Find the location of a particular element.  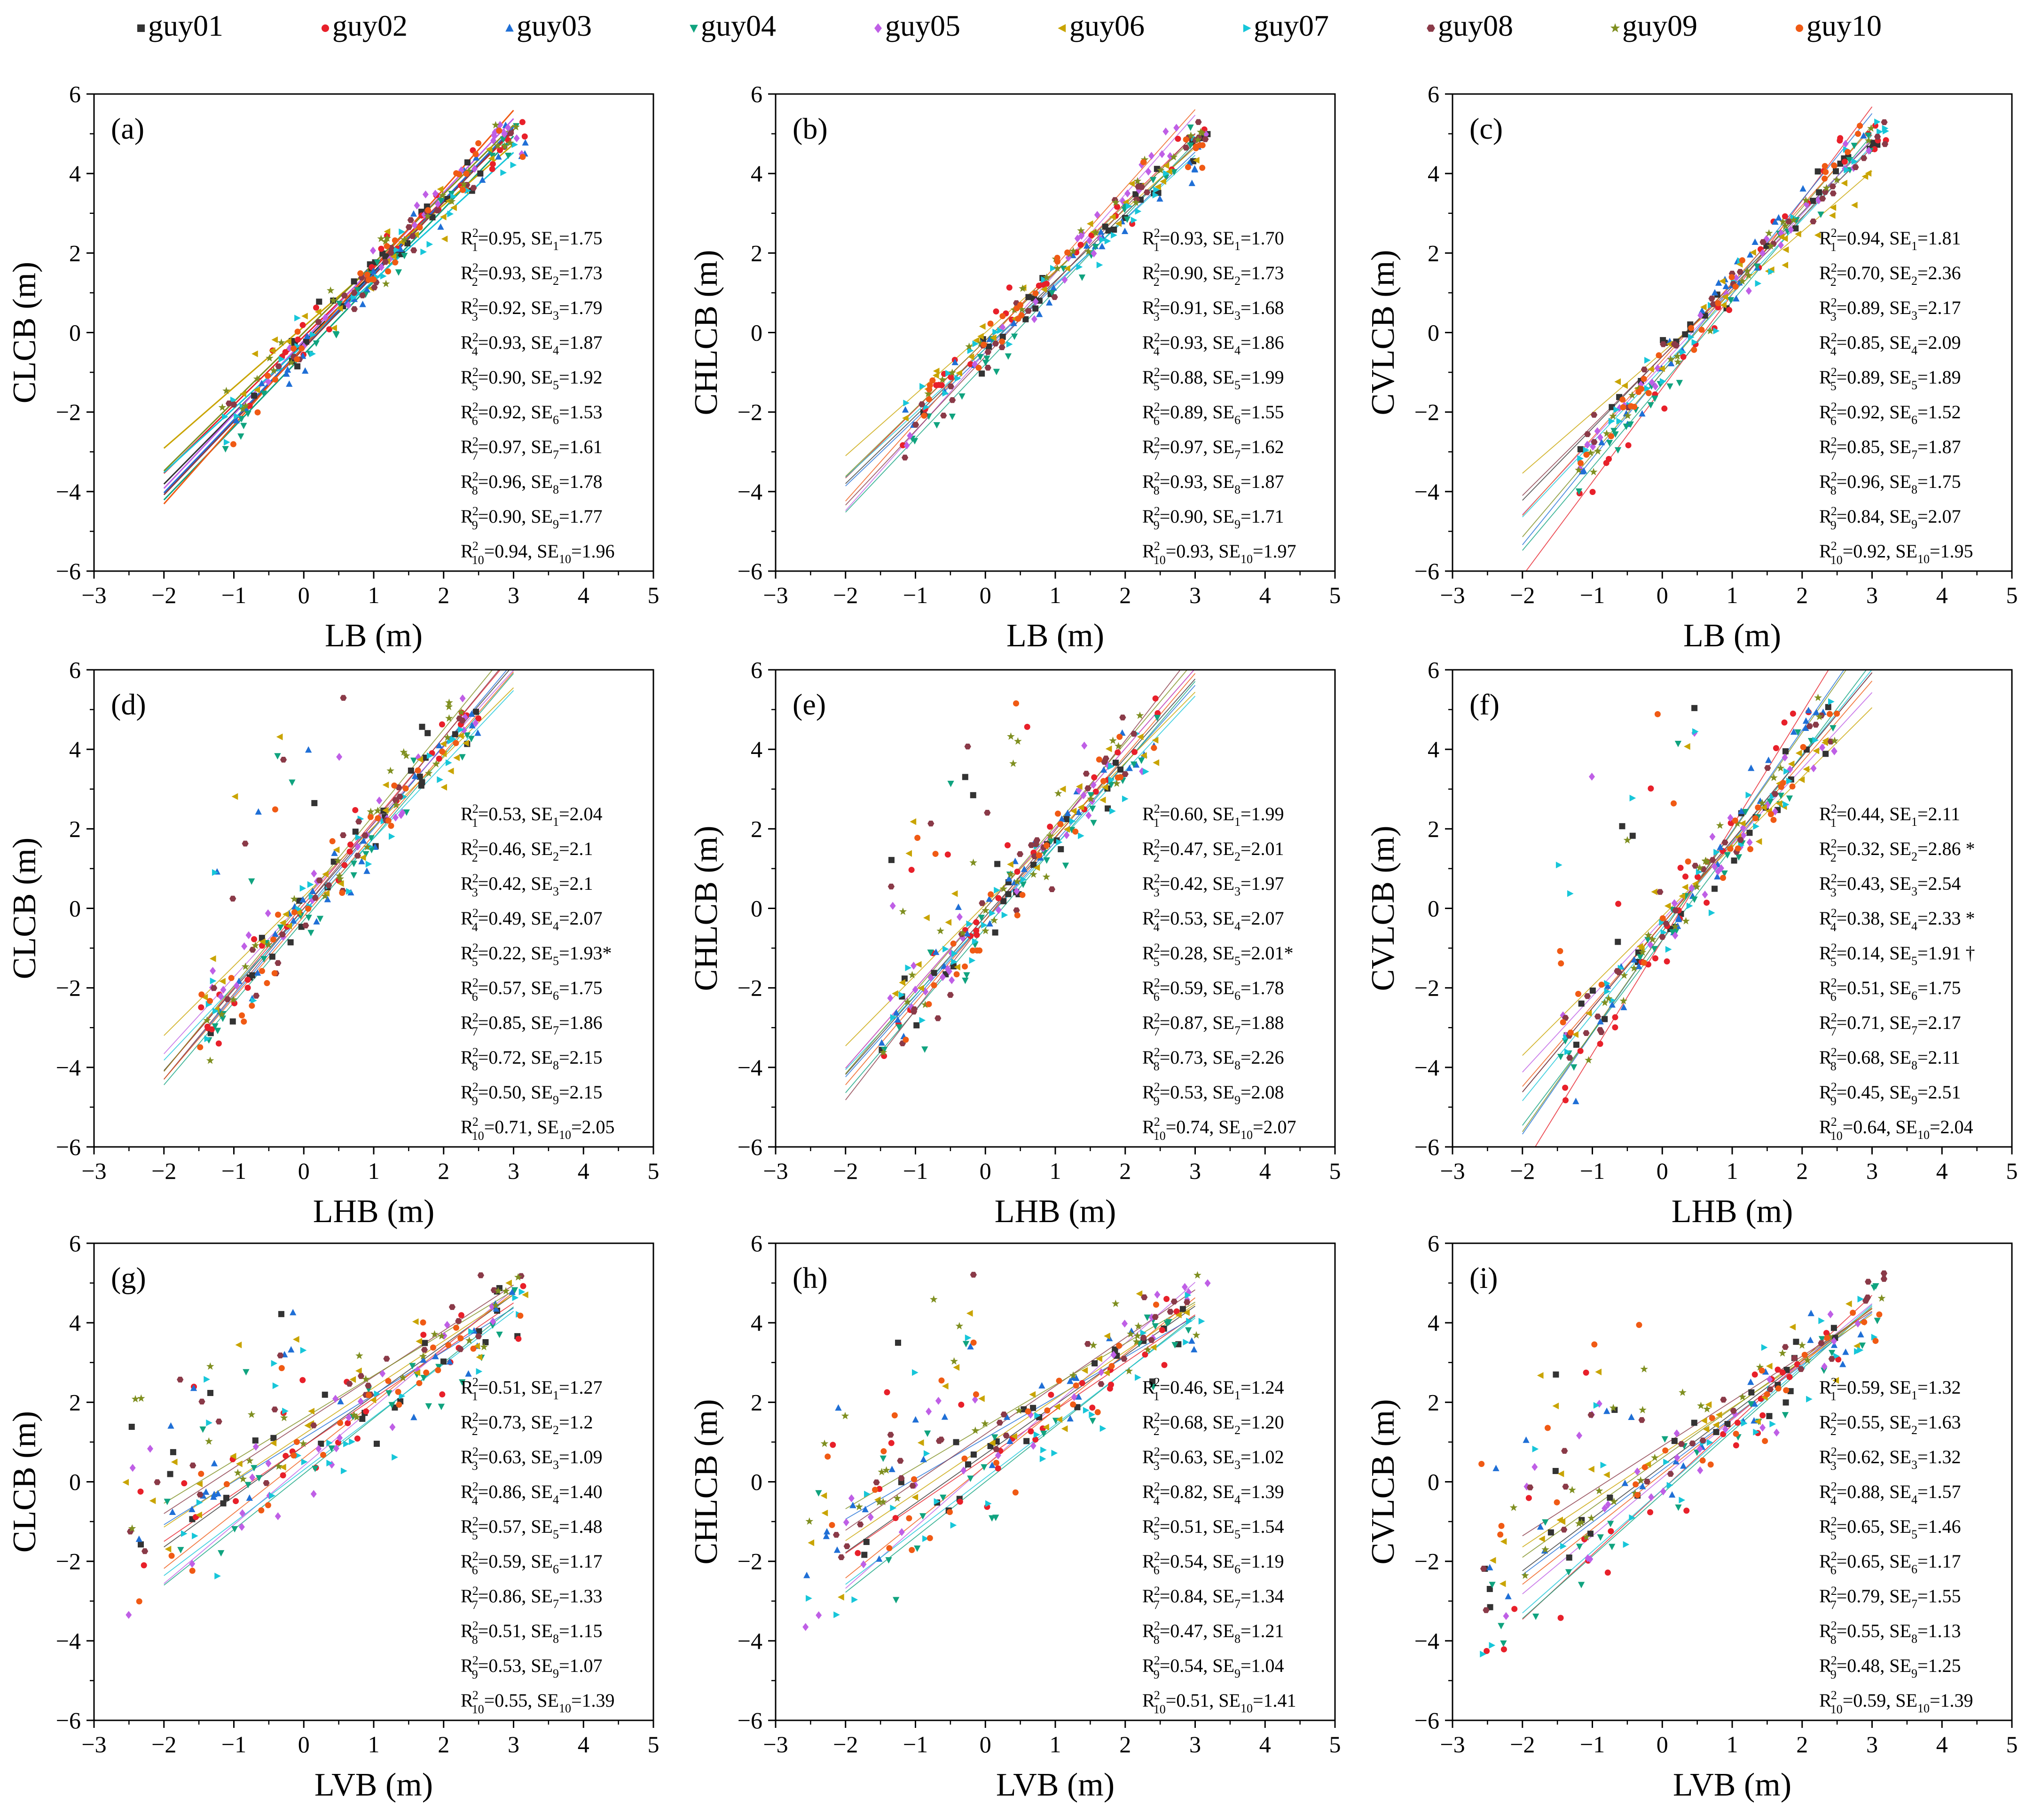

x-tick-label: −3 is located at coordinates (1452, 1744).